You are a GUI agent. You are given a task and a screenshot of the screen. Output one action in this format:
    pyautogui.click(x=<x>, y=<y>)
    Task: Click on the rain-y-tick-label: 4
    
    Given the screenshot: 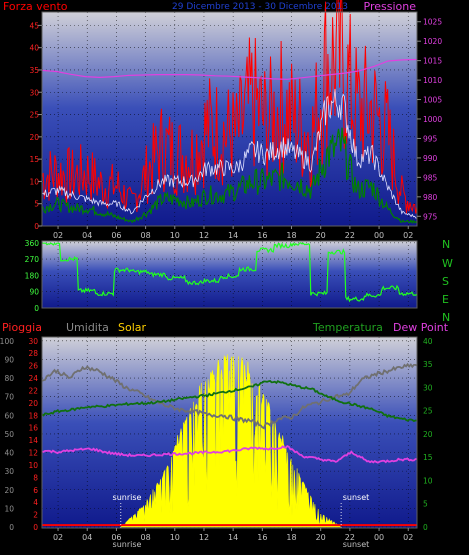 What is the action you would take?
    pyautogui.click(x=35, y=502)
    